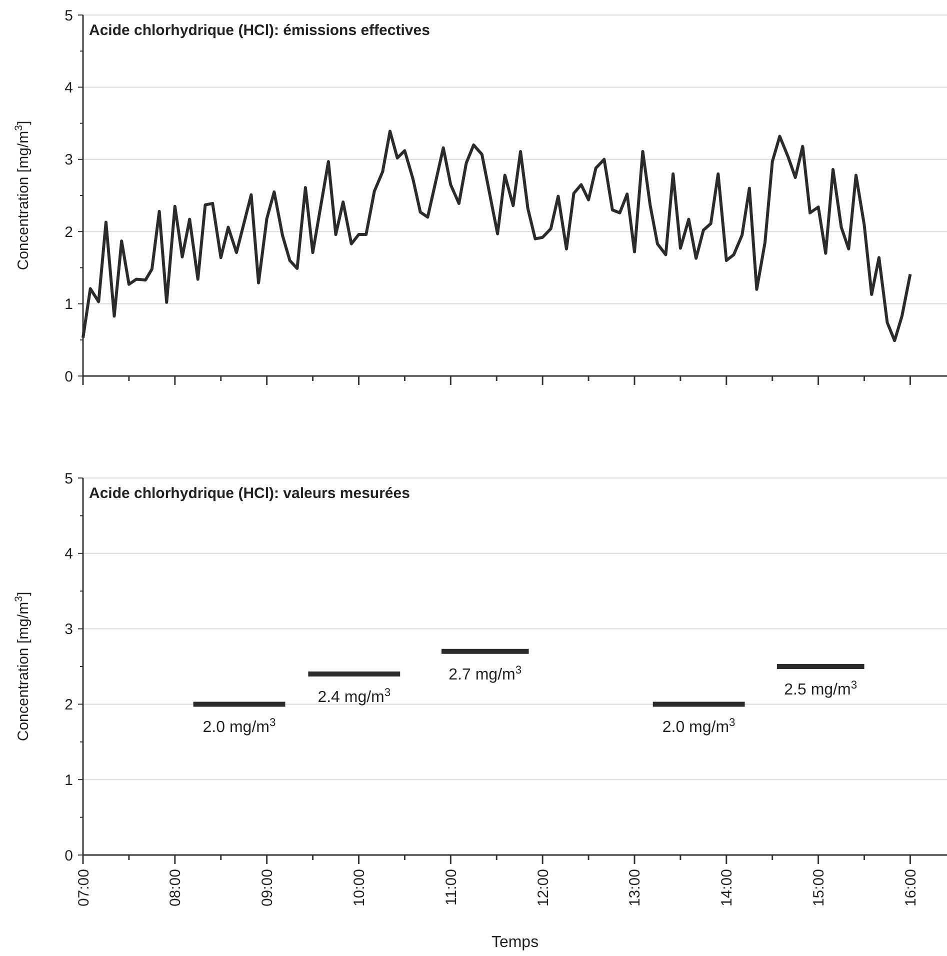 Image resolution: width=947 pixels, height=956 pixels. I want to click on x-tick-label: 08:00, so click(175, 888).